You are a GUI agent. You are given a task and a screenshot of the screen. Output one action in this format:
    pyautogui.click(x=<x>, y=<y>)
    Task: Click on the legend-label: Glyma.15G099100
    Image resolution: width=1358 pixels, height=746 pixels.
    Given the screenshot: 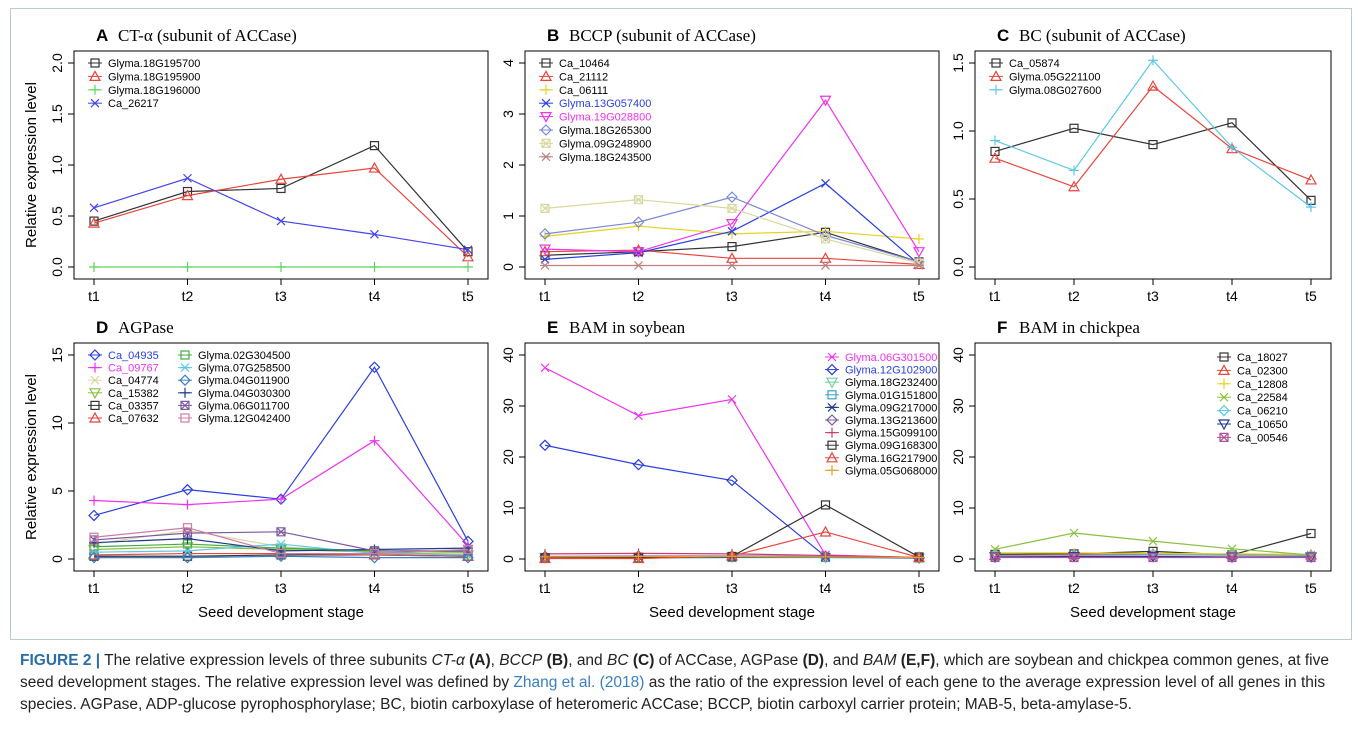 What is the action you would take?
    pyautogui.click(x=891, y=434)
    